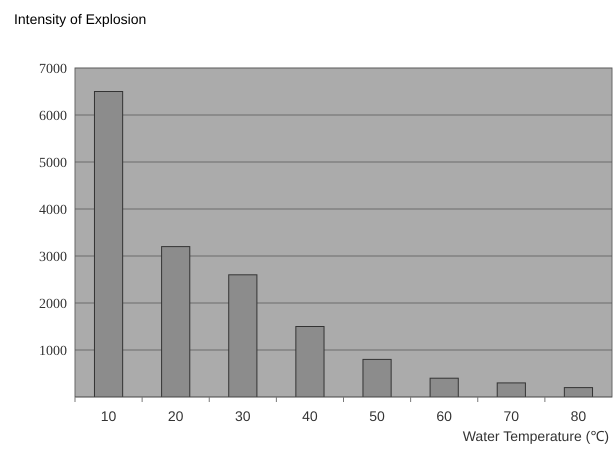  Describe the element at coordinates (377, 416) in the screenshot. I see `x-tick-label: 50` at that location.